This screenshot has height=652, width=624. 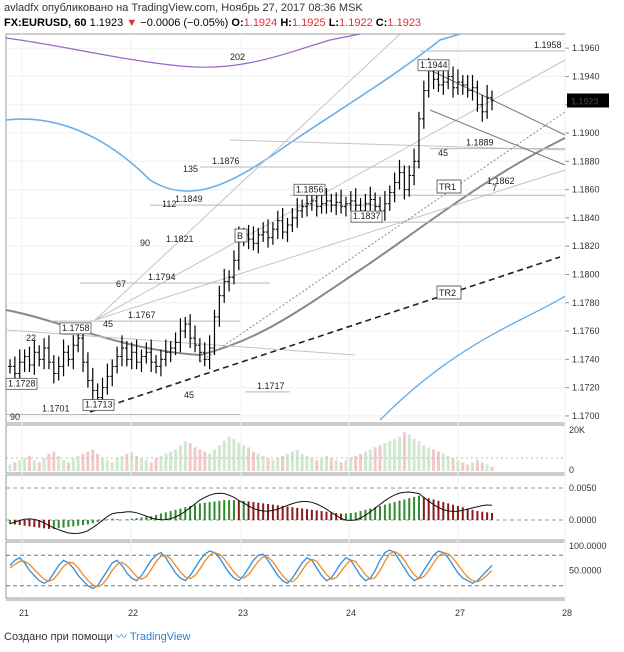 I want to click on time-tick-label: 24, so click(x=351, y=613).